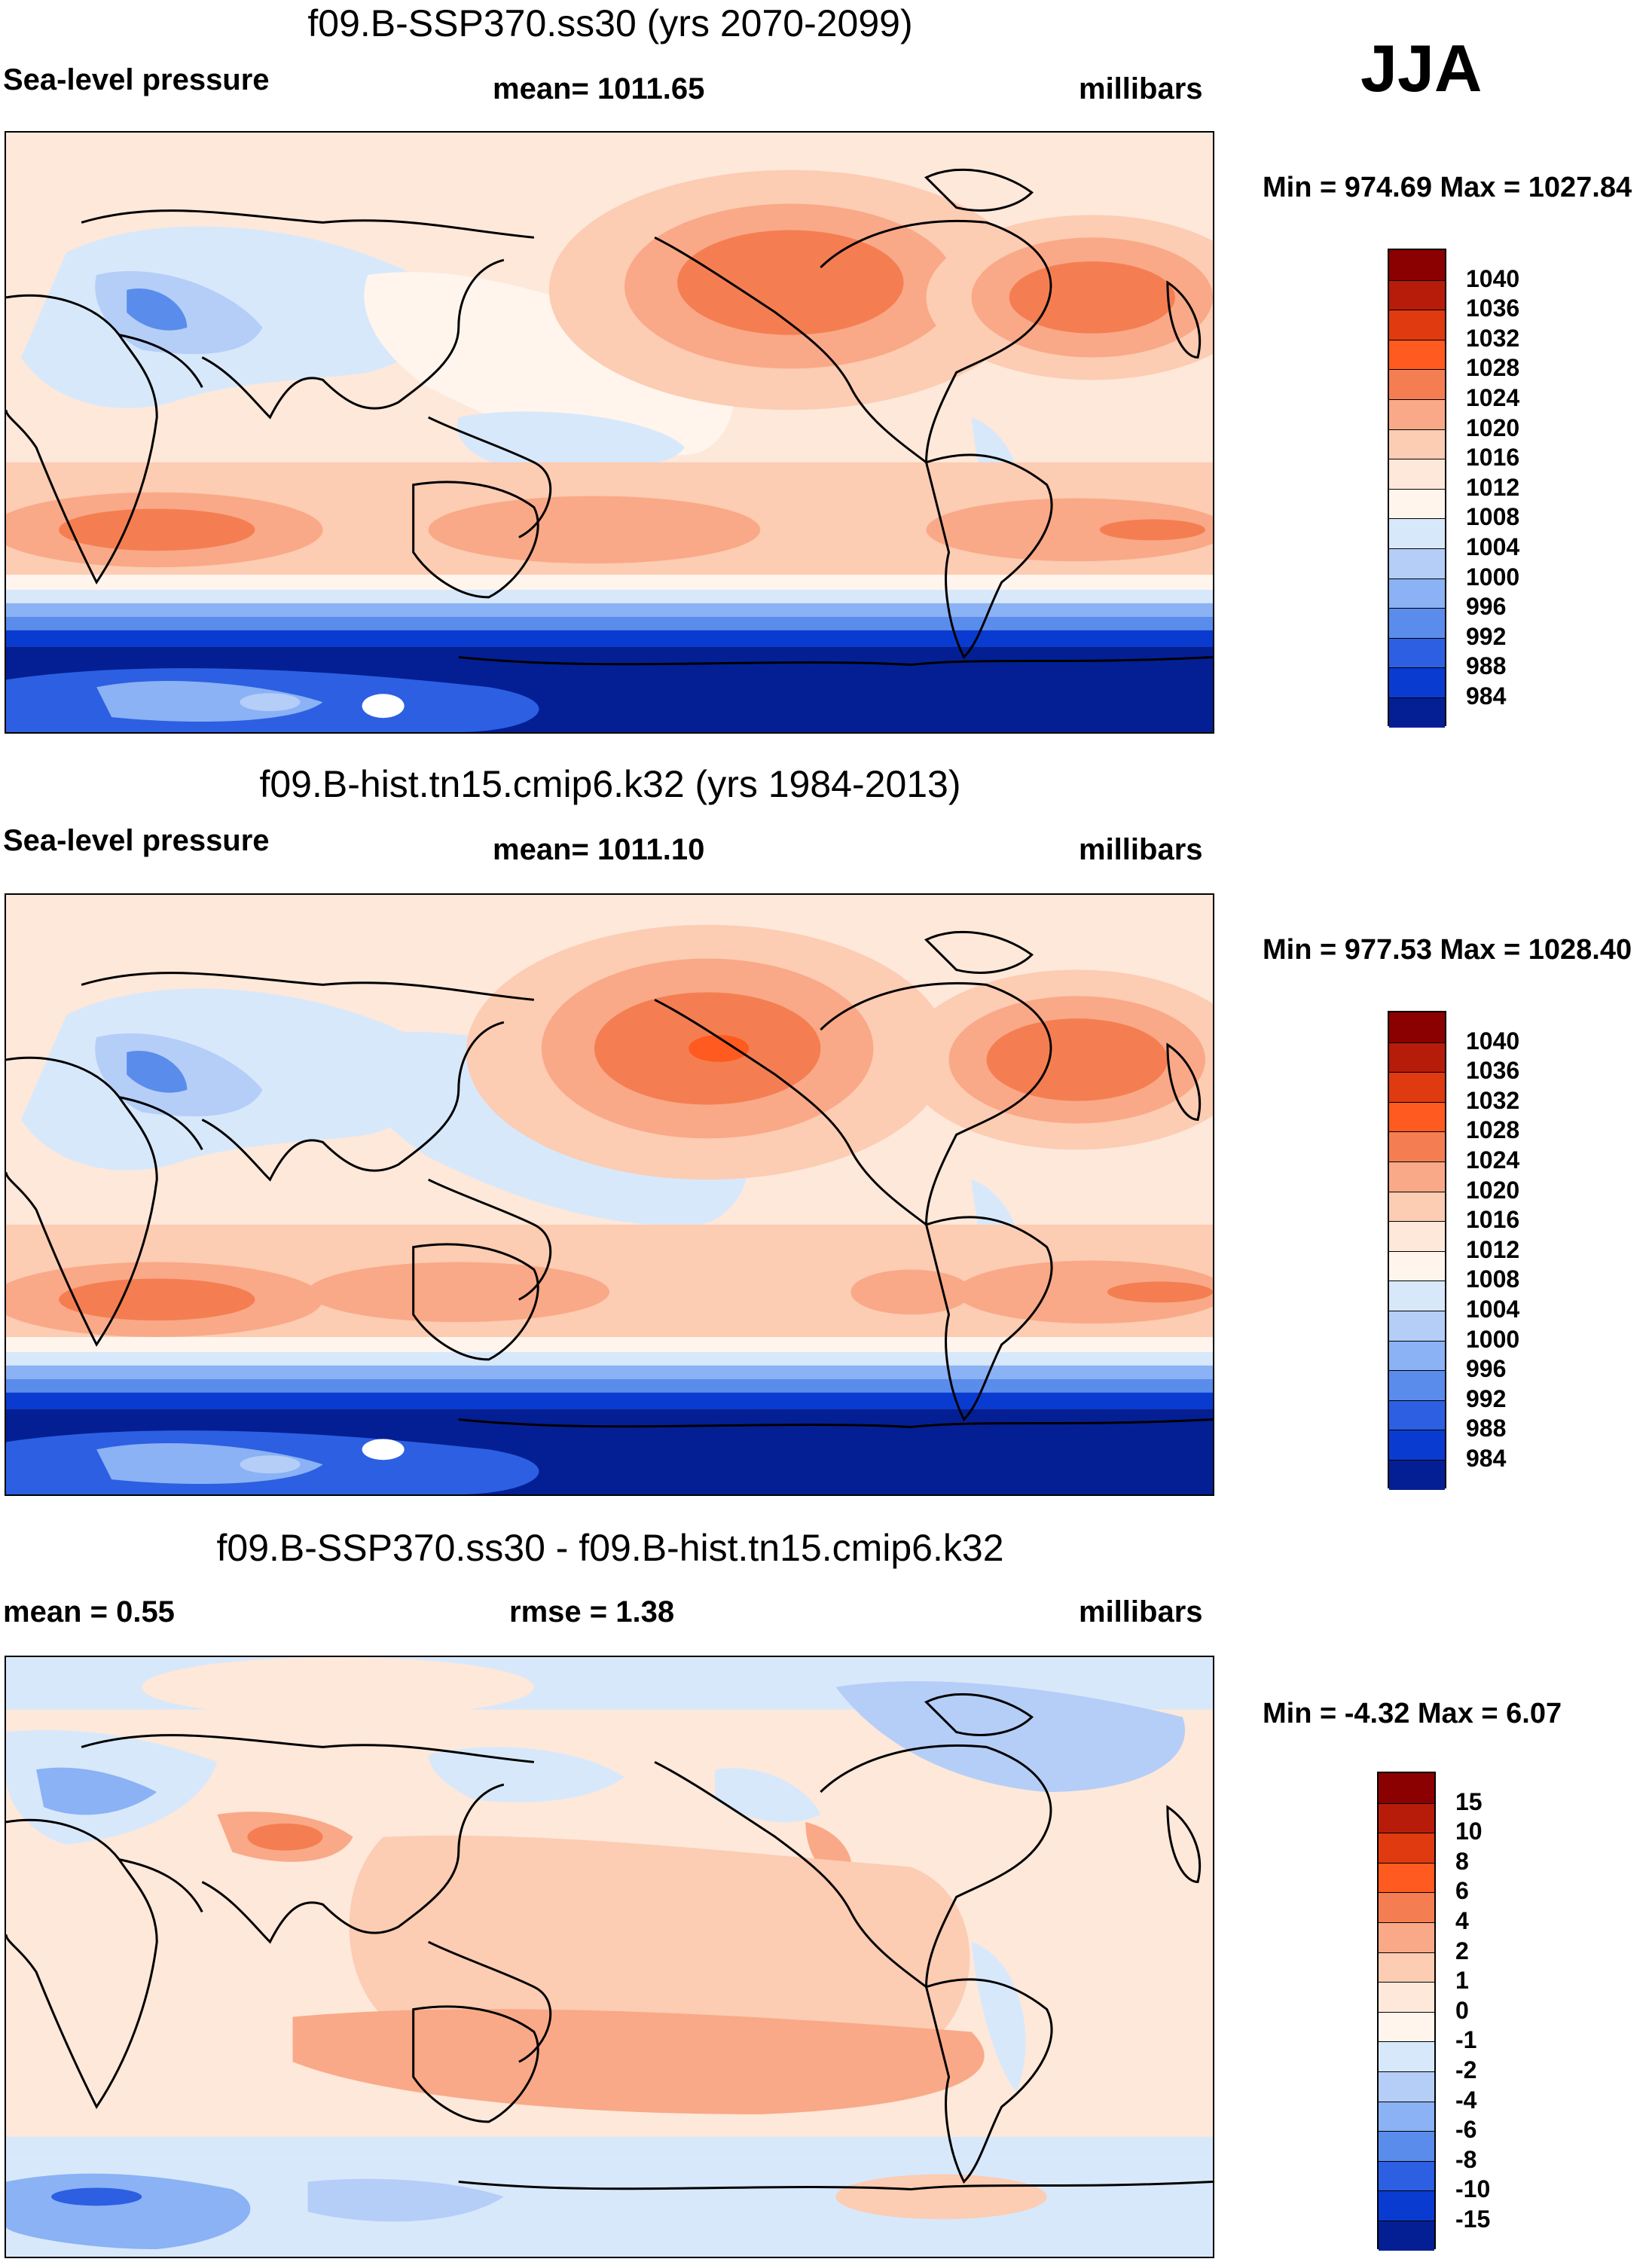 This screenshot has height=2268, width=1649. I want to click on panel-1-title: f09.B-SSP370.ss30 (yrs 2070-2099), so click(610, 23).